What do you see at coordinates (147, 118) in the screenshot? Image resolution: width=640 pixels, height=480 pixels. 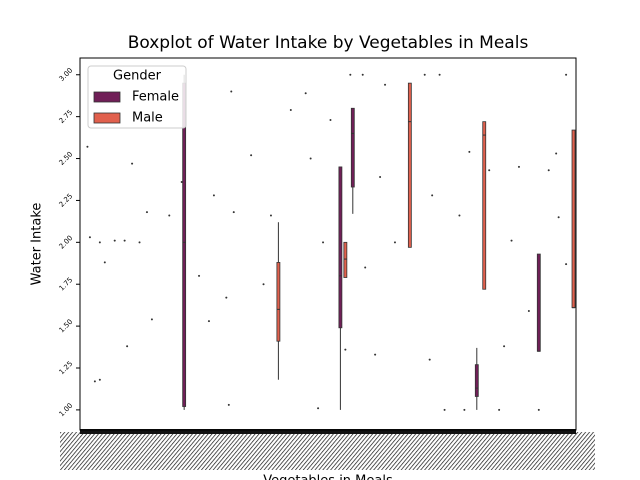 I see `legend-label: Male` at bounding box center [147, 118].